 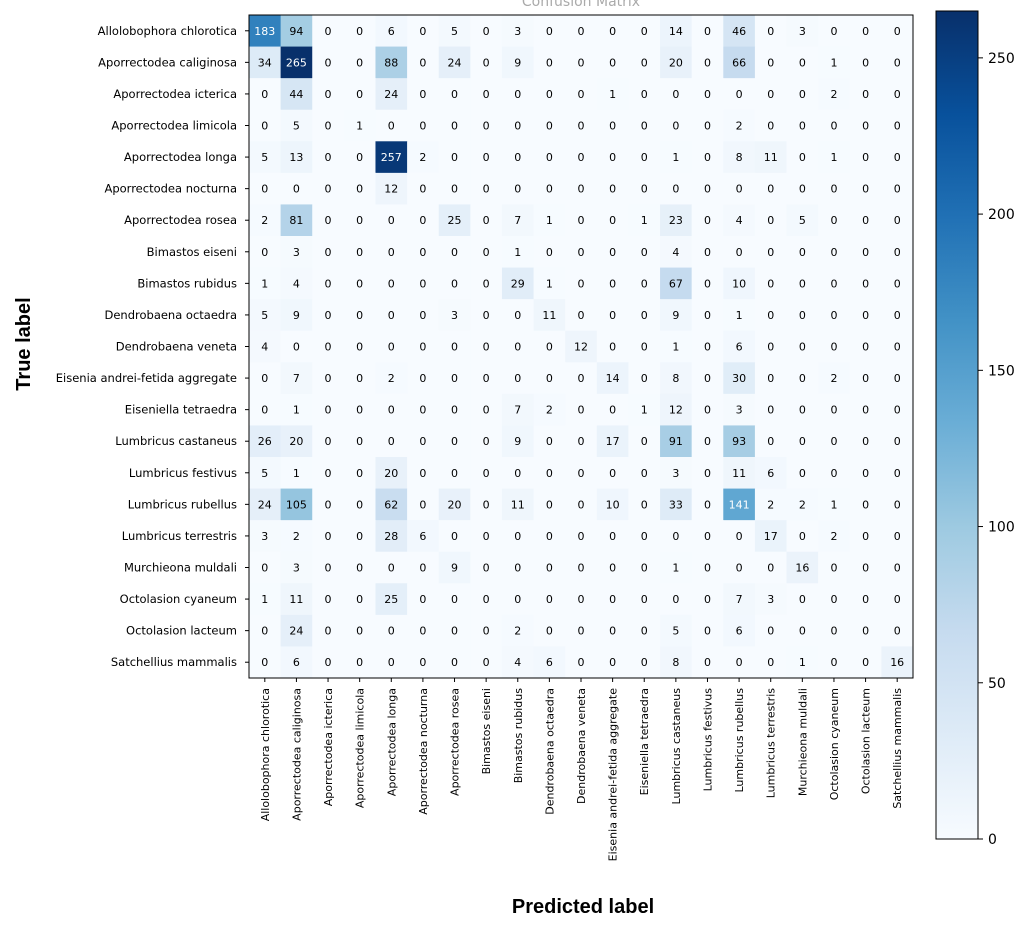 What do you see at coordinates (174, 126) in the screenshot?
I see `y-tick-label: Aporrectodea limicola` at bounding box center [174, 126].